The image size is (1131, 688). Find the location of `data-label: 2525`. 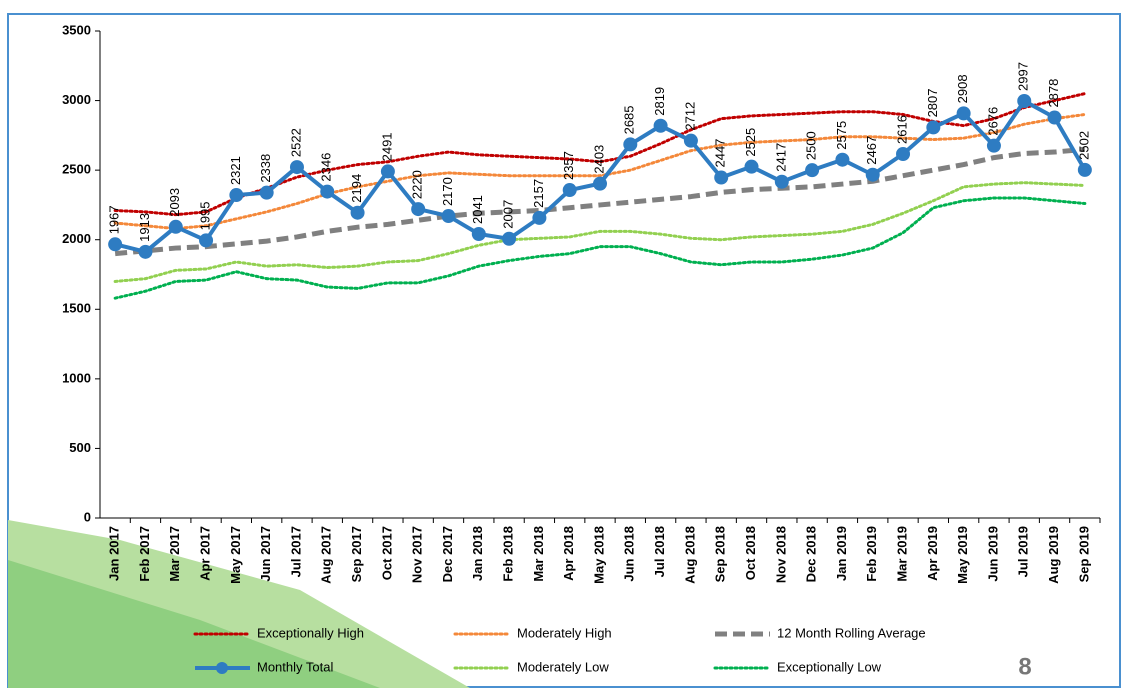

data-label: 2525 is located at coordinates (750, 142).